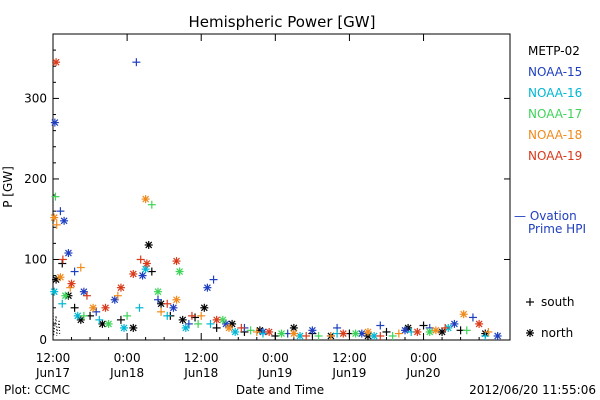  I want to click on ovation-hpi-polyline, so click(56, 320).